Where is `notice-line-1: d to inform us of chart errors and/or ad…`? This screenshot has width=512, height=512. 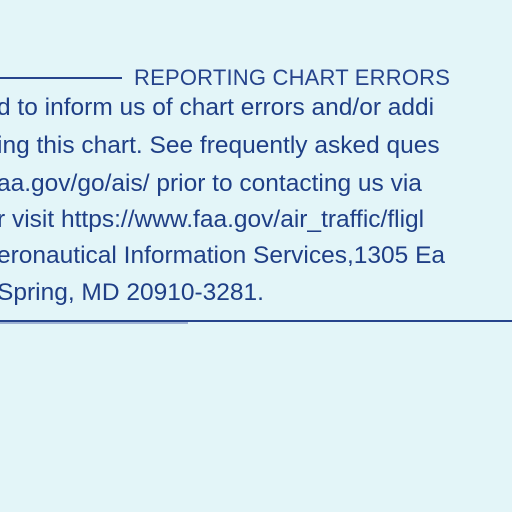
notice-line-1: d to inform us of chart errors and/or ad… is located at coordinates (217, 108).